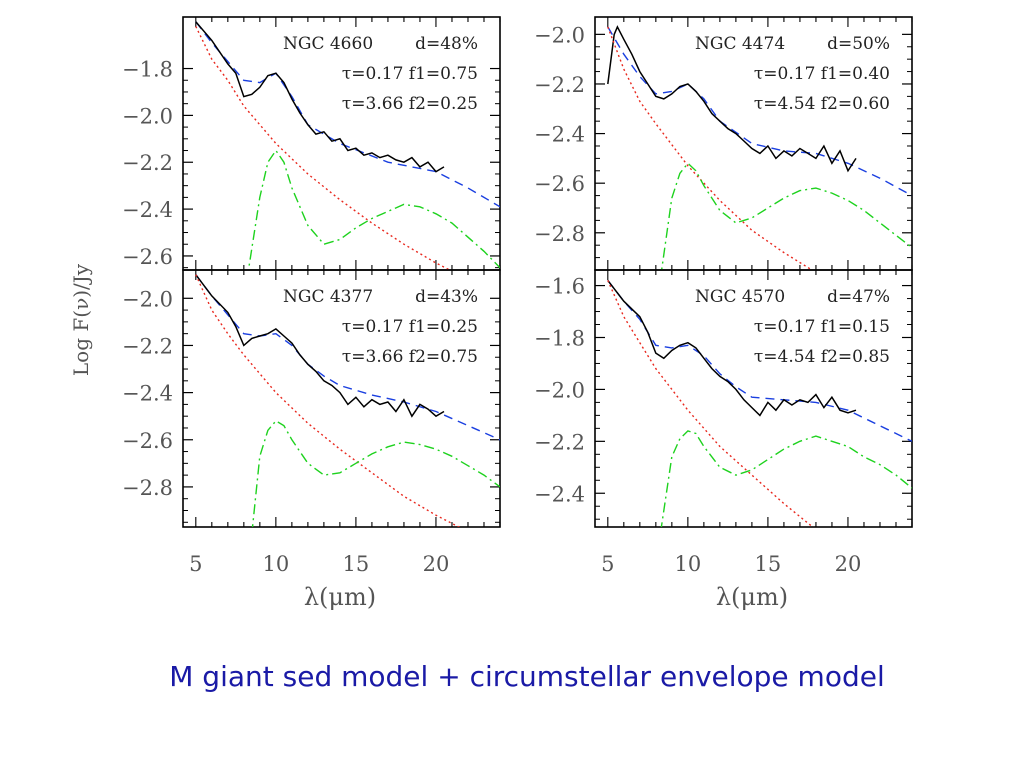 The image size is (1024, 768). What do you see at coordinates (822, 74) in the screenshot?
I see `envelope-1-label: τ=0.17 f1=0.40` at bounding box center [822, 74].